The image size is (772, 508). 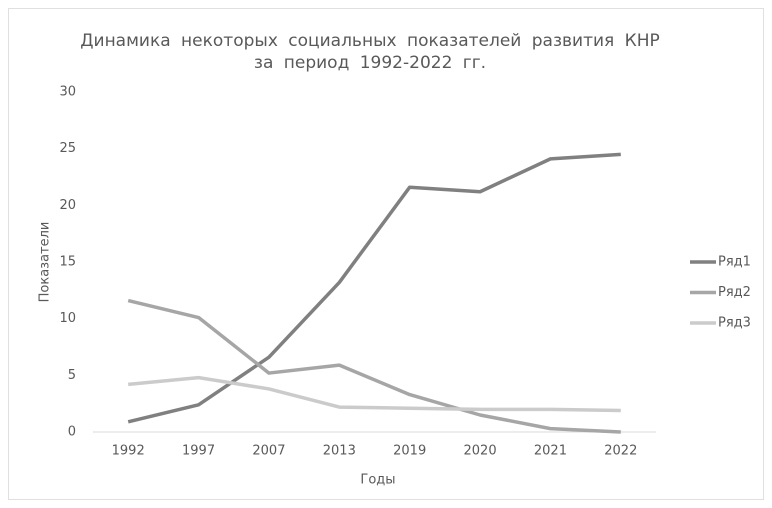 I want to click on legend-label: Ряд3, so click(x=734, y=323).